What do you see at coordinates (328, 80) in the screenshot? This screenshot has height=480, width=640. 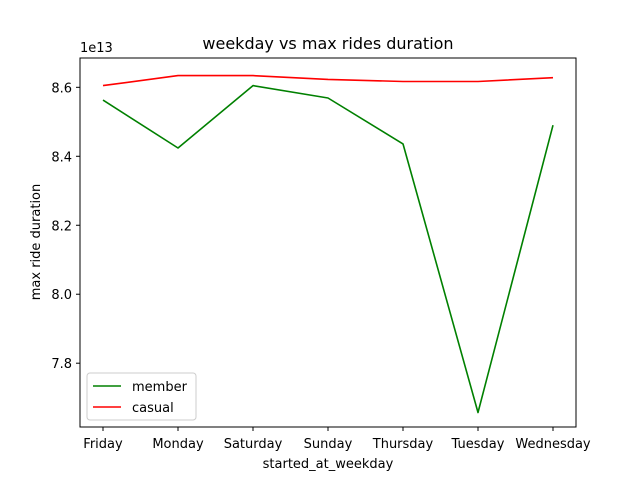 I see `series-line-casual` at bounding box center [328, 80].